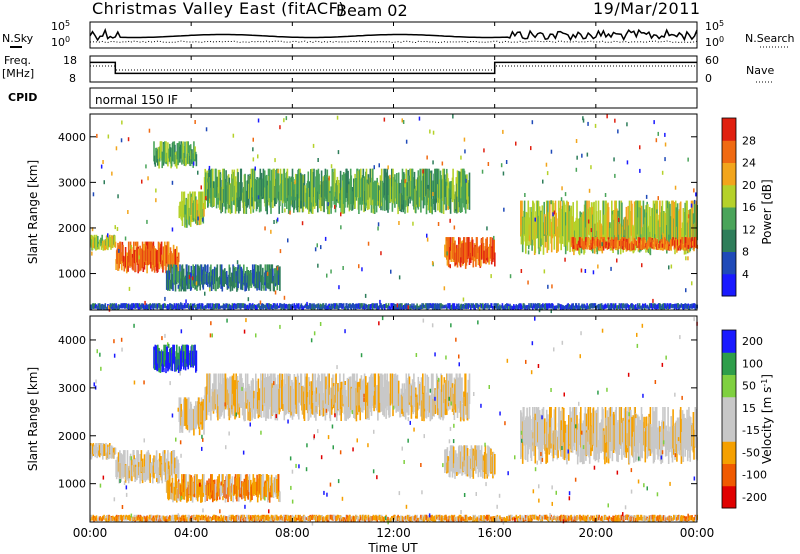  Describe the element at coordinates (33, 212) in the screenshot. I see `power-y-label: Slant Range [km]` at that location.